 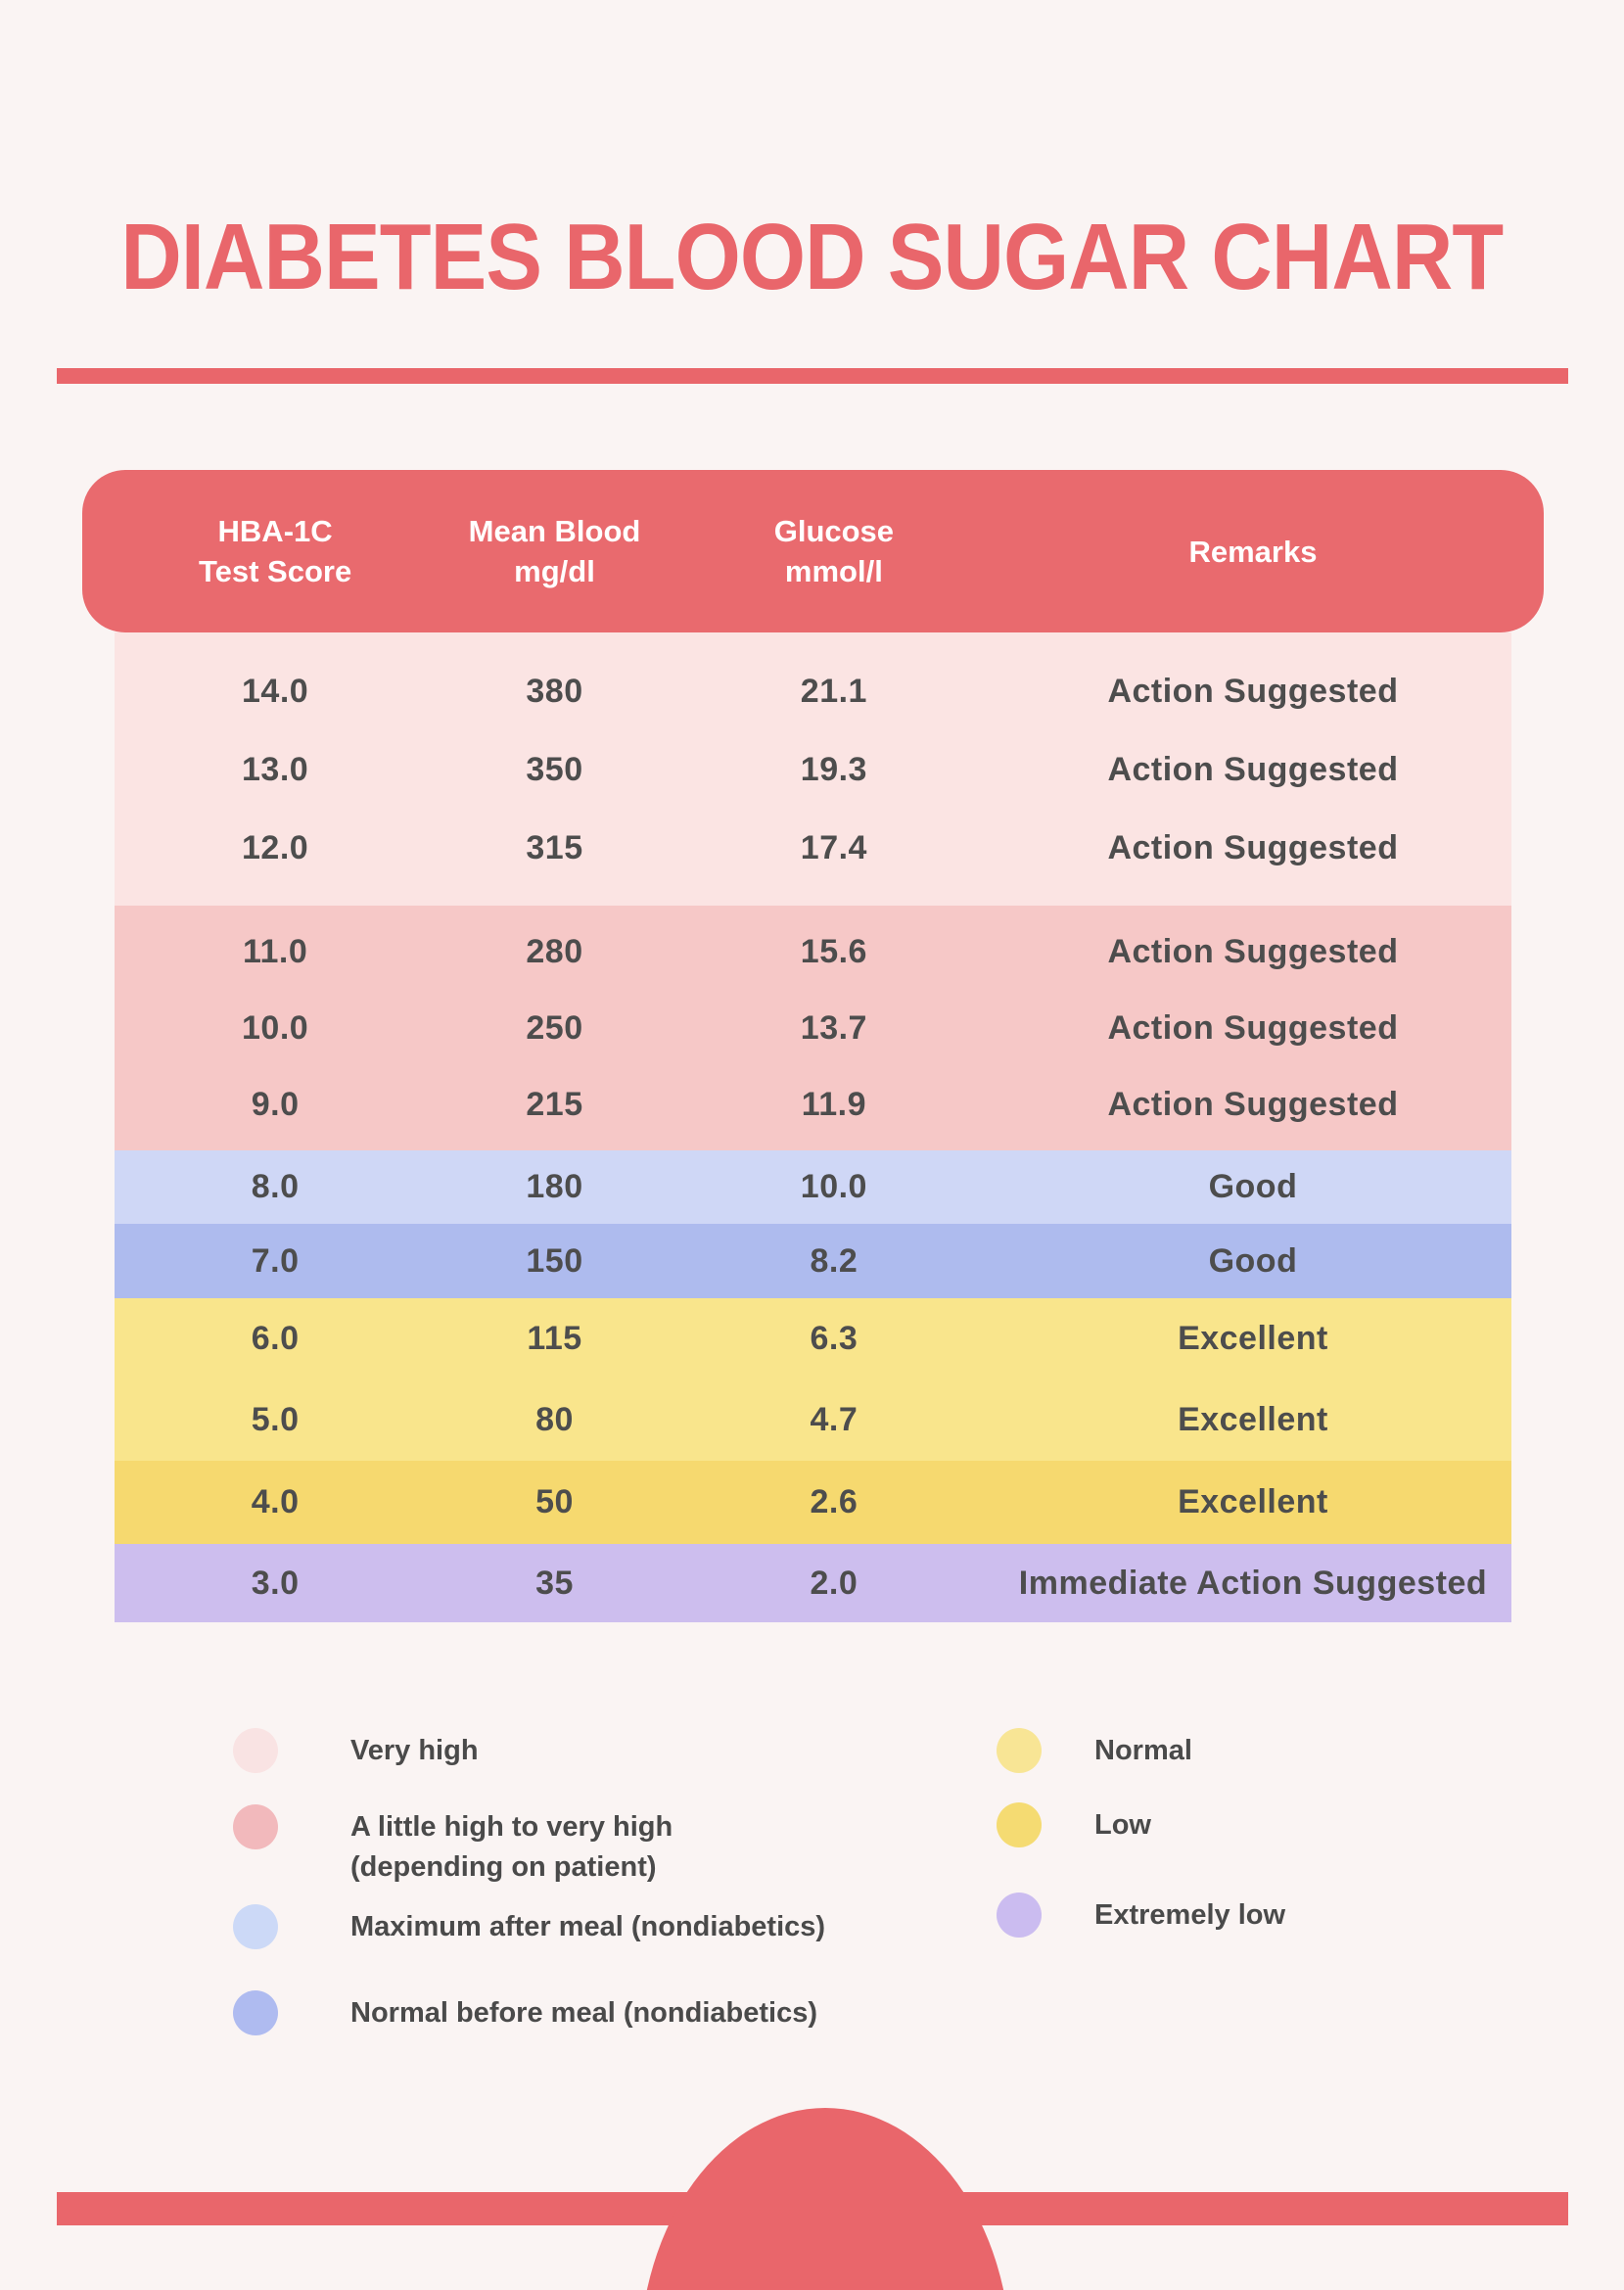 I want to click on cell-mg-dl: 180, so click(x=554, y=1186).